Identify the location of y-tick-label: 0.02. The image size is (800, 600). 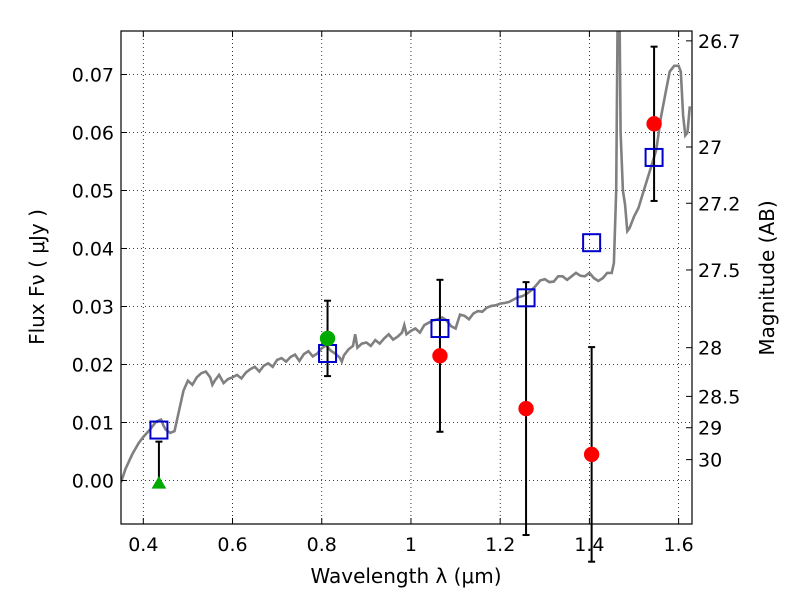
(93, 366).